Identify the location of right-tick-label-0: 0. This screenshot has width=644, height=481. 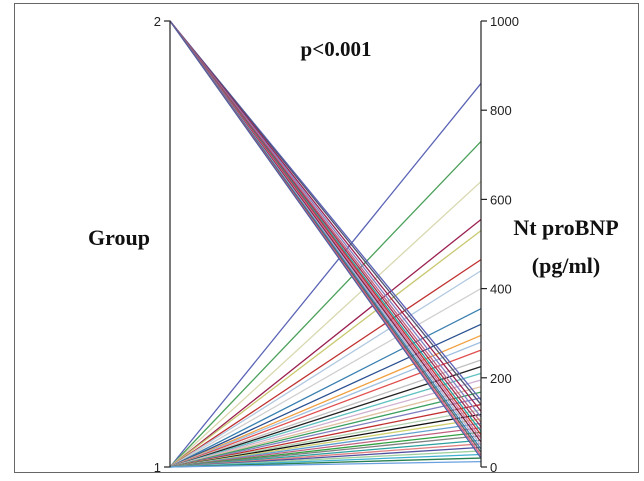
(493, 467).